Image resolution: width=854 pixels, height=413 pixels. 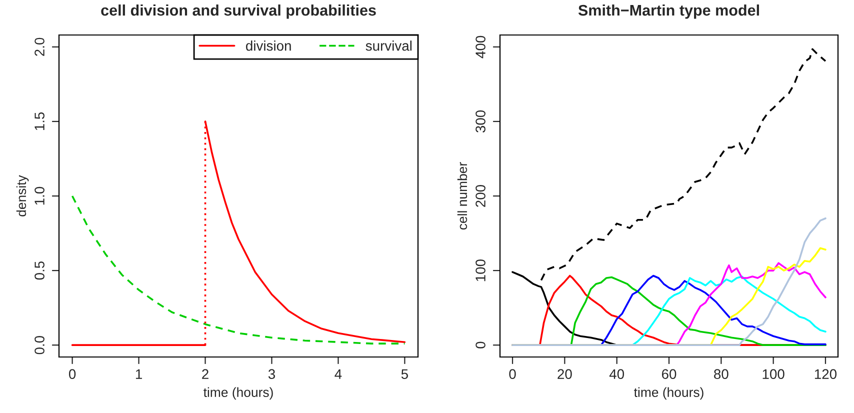 What do you see at coordinates (481, 345) in the screenshot?
I see `y-tick-label: 0` at bounding box center [481, 345].